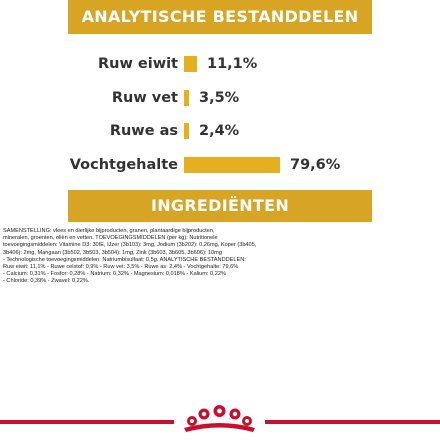 This screenshot has width=440, height=440. I want to click on analytics-label: Ruw vet, so click(144, 98).